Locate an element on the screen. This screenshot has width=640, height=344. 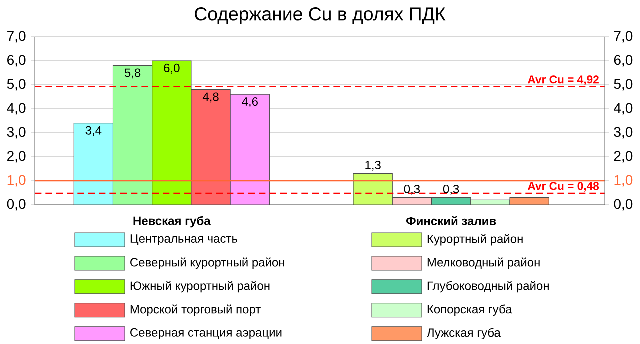
y2-tick-label: 2,0 is located at coordinates (17, 157).